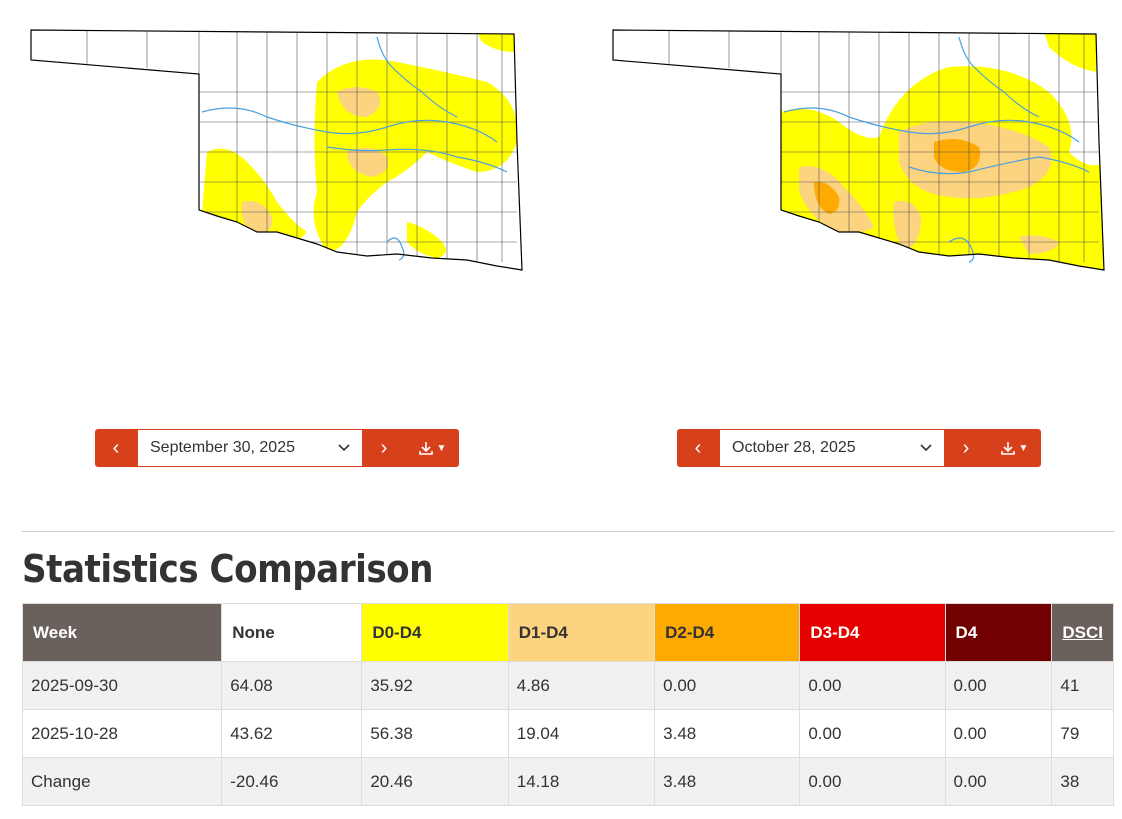 The image size is (1122, 819). What do you see at coordinates (292, 733) in the screenshot?
I see `cell-none: 43.62` at bounding box center [292, 733].